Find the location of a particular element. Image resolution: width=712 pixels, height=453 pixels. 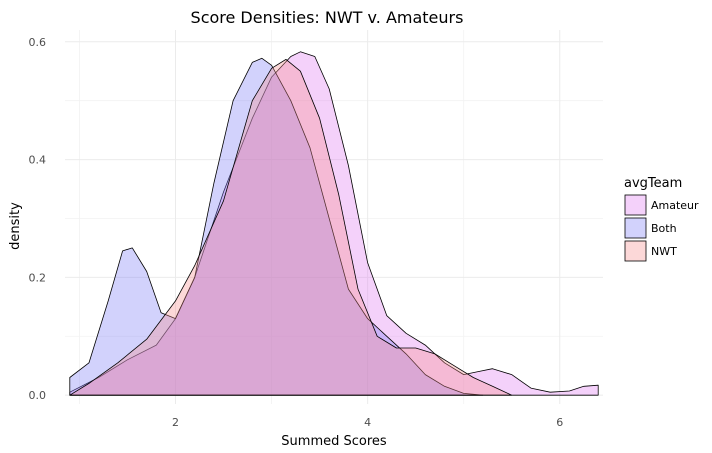

x-axis-ticks: 2 4 6 is located at coordinates (367, 422).